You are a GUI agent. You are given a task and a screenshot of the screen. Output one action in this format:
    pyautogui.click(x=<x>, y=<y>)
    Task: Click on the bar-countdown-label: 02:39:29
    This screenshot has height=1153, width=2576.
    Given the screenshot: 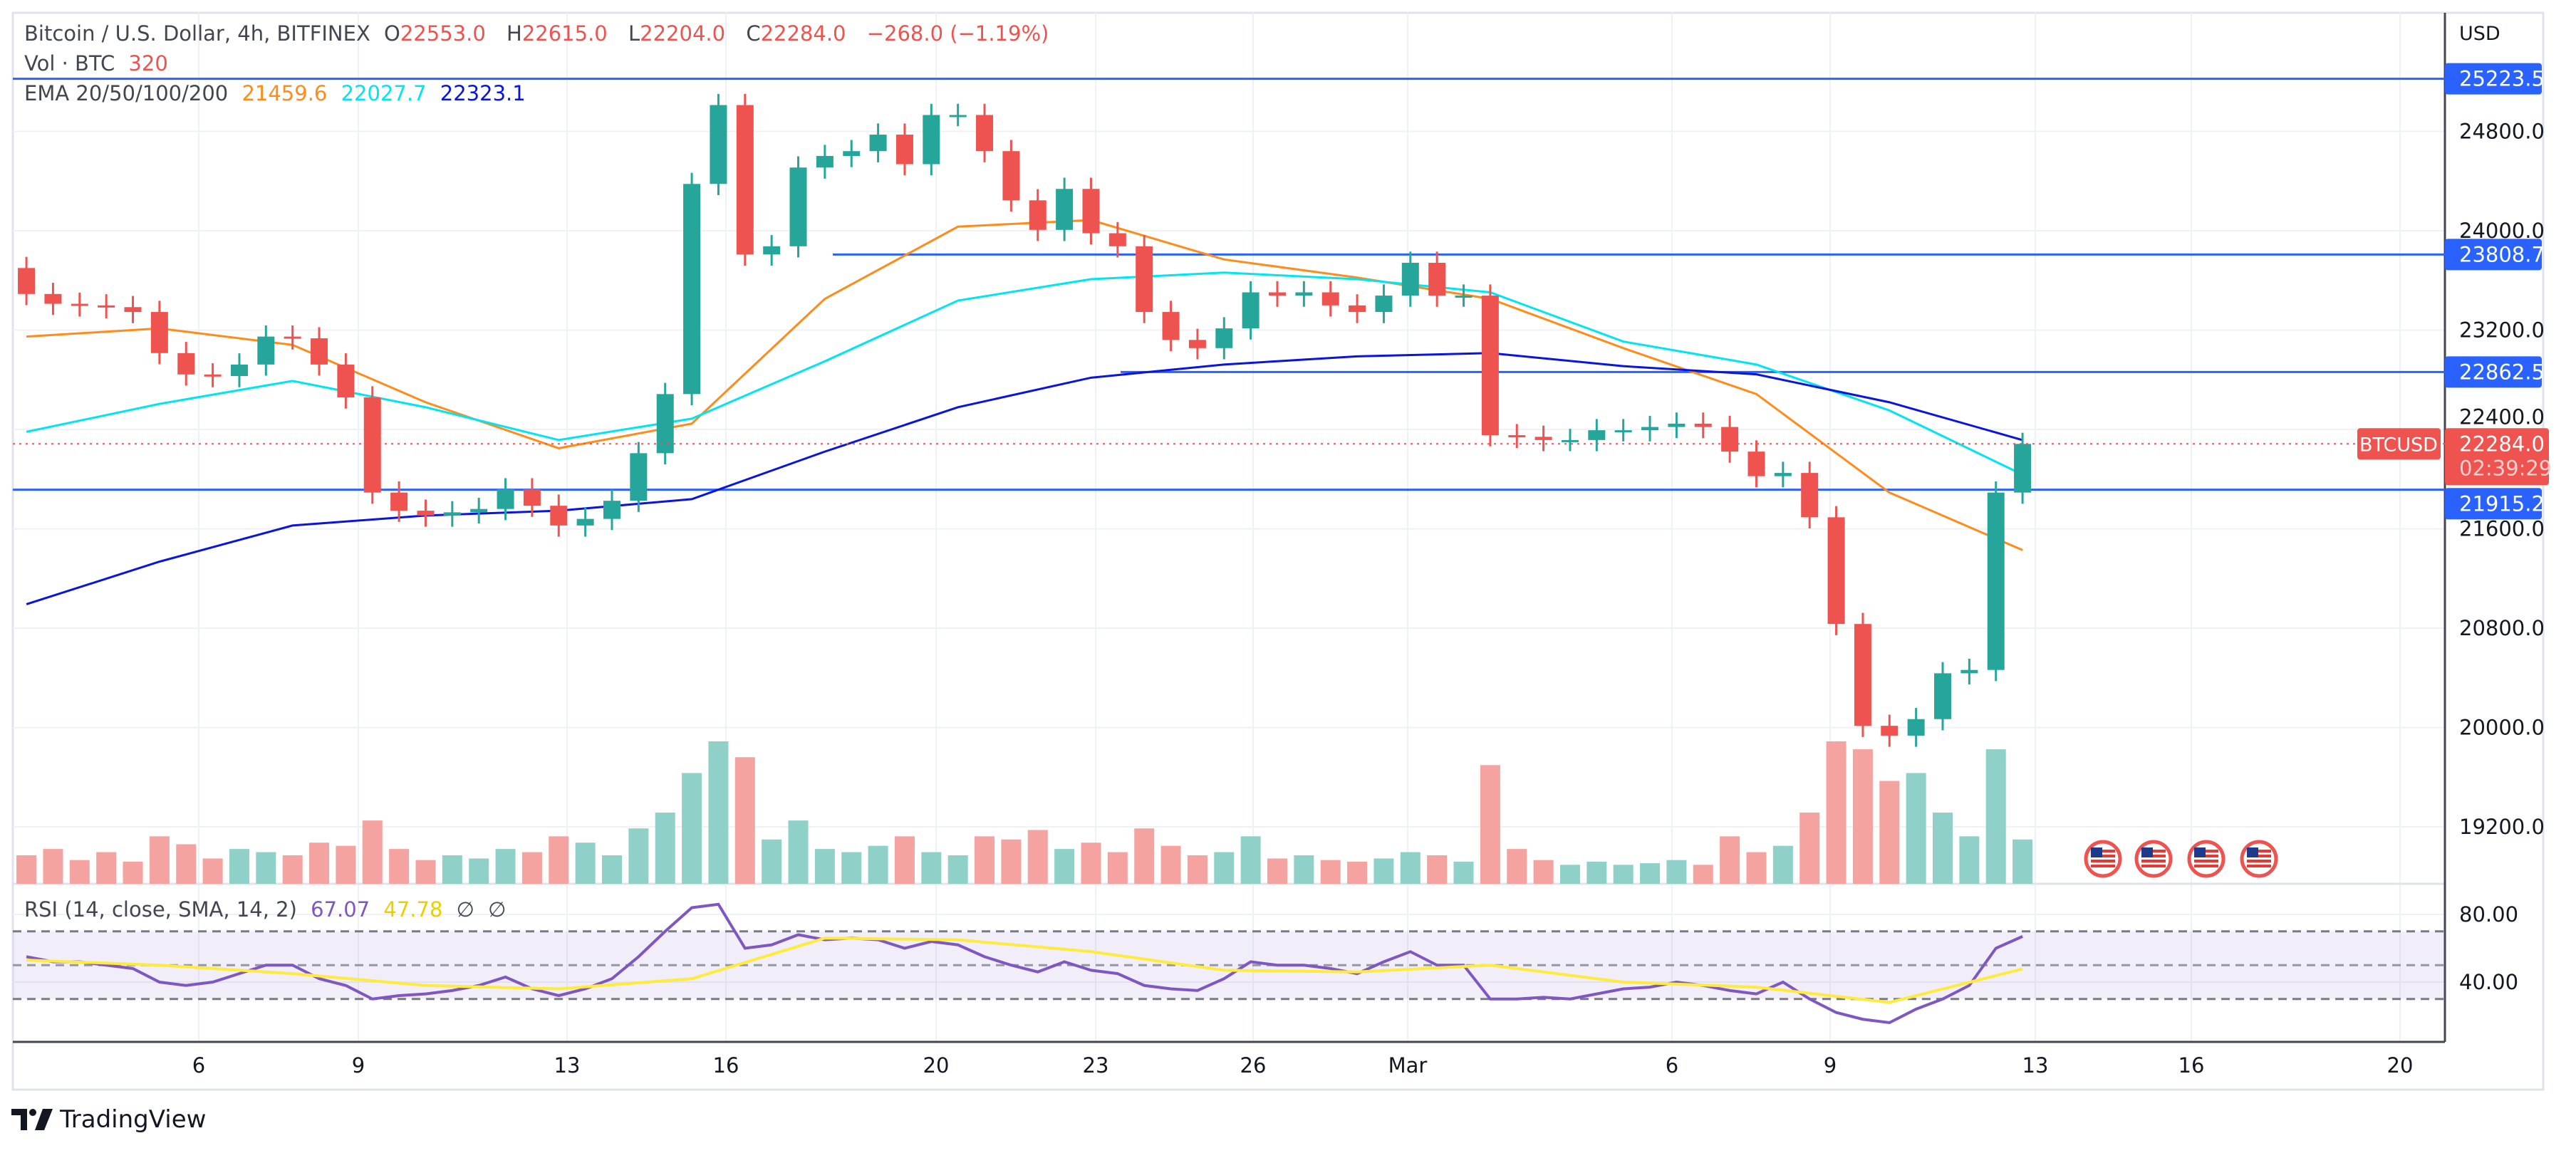 What is the action you would take?
    pyautogui.click(x=2505, y=468)
    